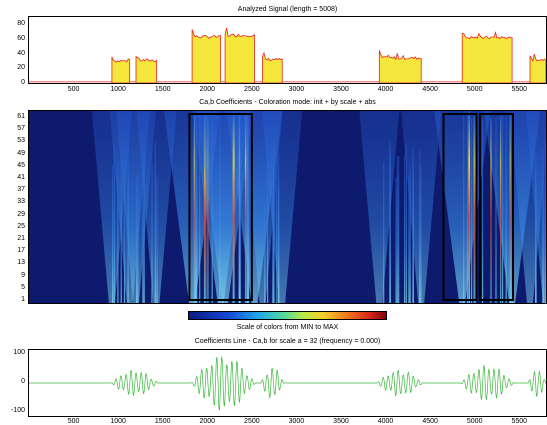 The height and width of the screenshot is (425, 547). I want to click on colorbar-caption: Scale of colors from MIN to MAX, so click(287, 327).